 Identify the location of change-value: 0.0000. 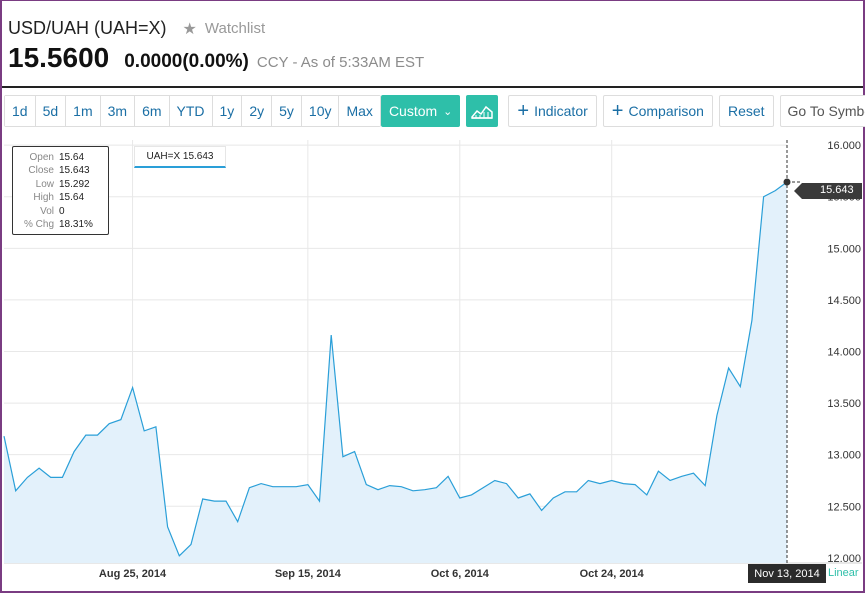
(153, 61).